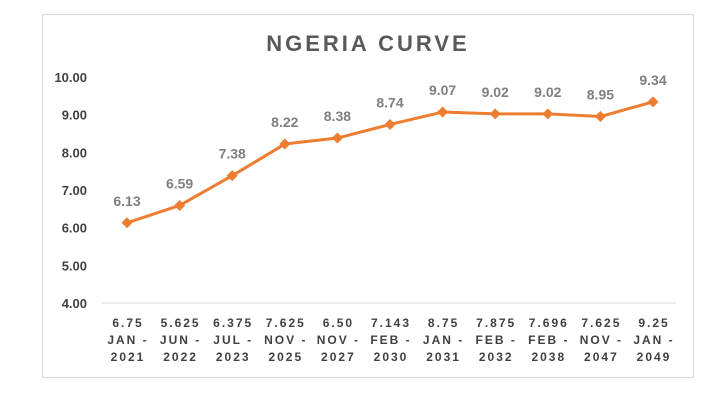 Image resolution: width=718 pixels, height=404 pixels. Describe the element at coordinates (70, 77) in the screenshot. I see `y-tick-label: 10.00` at that location.